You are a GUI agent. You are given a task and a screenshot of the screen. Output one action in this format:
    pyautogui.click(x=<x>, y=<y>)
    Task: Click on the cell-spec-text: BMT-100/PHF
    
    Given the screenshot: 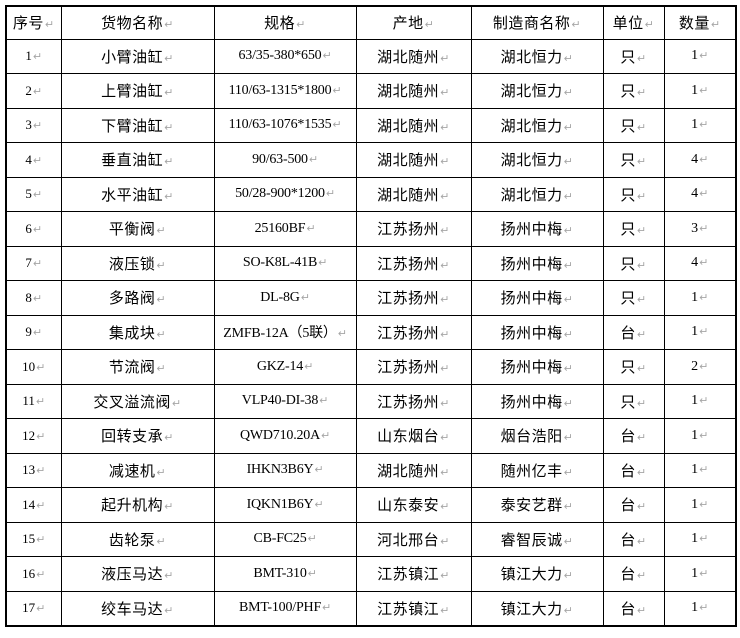 What is the action you would take?
    pyautogui.click(x=280, y=607)
    